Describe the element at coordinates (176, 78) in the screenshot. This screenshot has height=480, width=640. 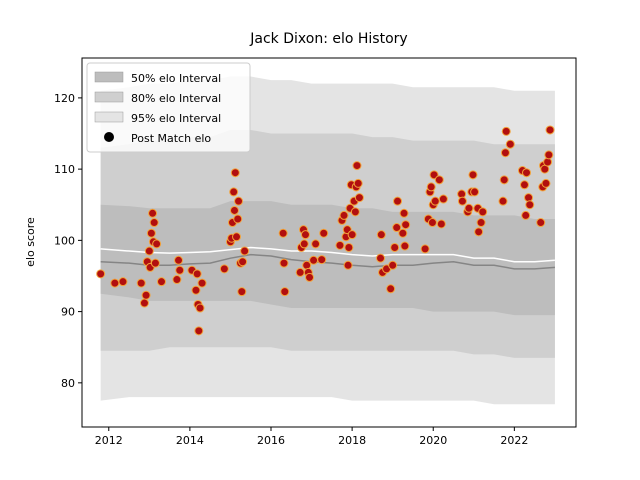
I see `legend-label: 50% elo Interval` at that location.